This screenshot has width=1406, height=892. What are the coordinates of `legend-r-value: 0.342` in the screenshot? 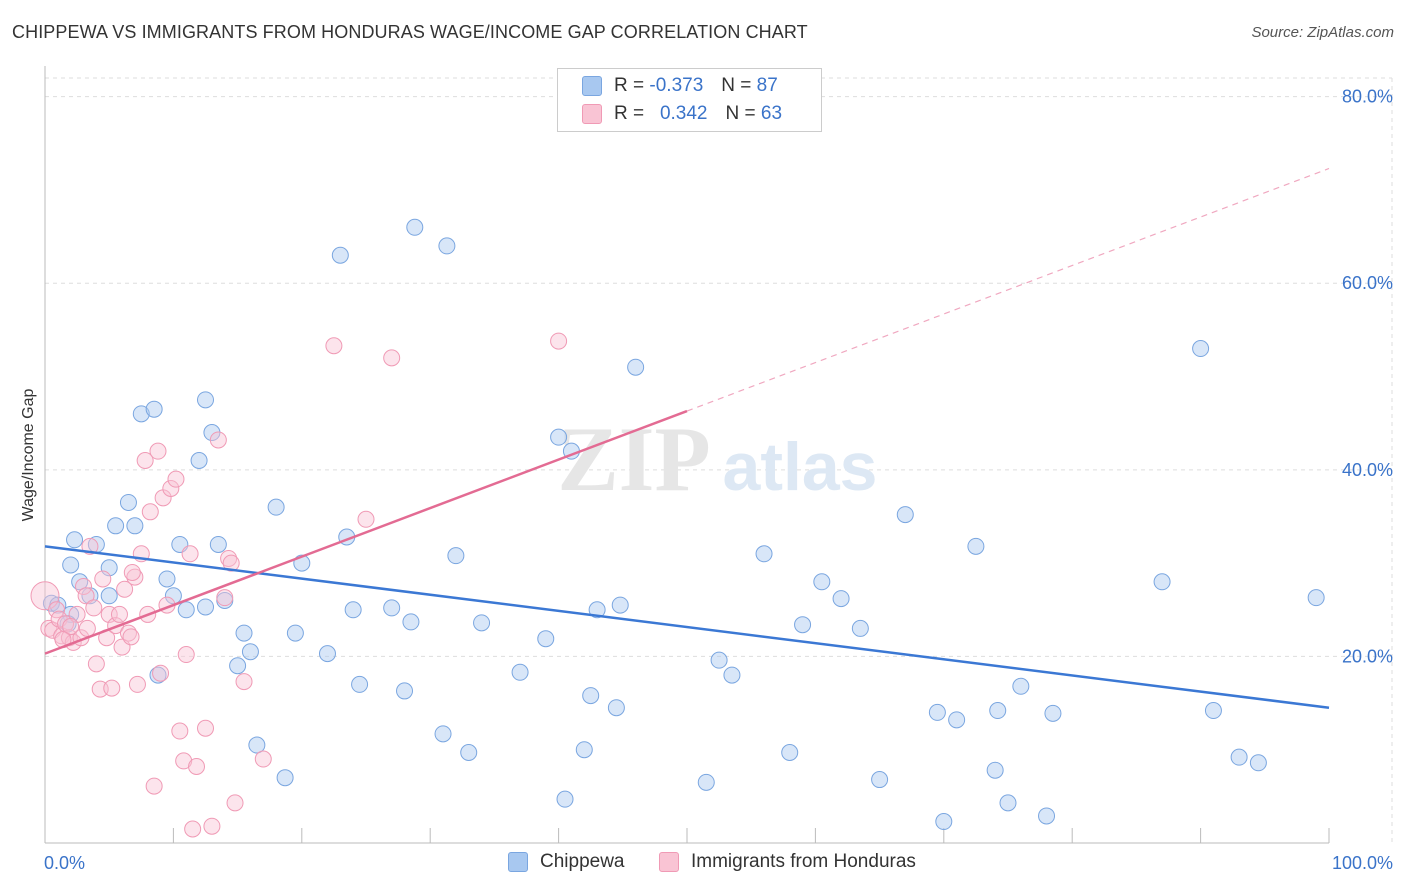 It's located at (683, 113).